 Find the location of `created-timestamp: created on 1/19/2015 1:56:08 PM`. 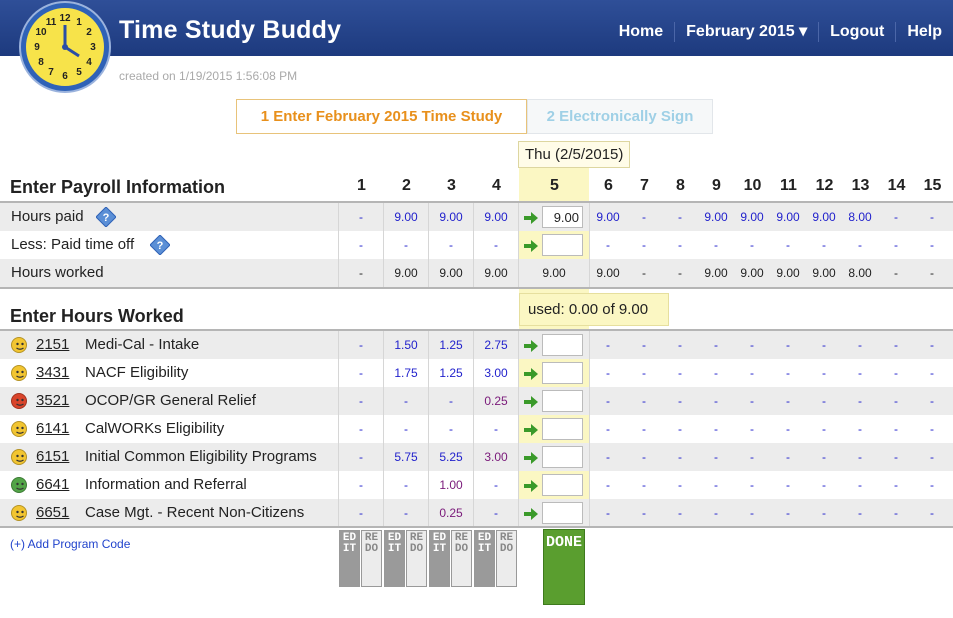

created-timestamp: created on 1/19/2015 1:56:08 PM is located at coordinates (208, 76).